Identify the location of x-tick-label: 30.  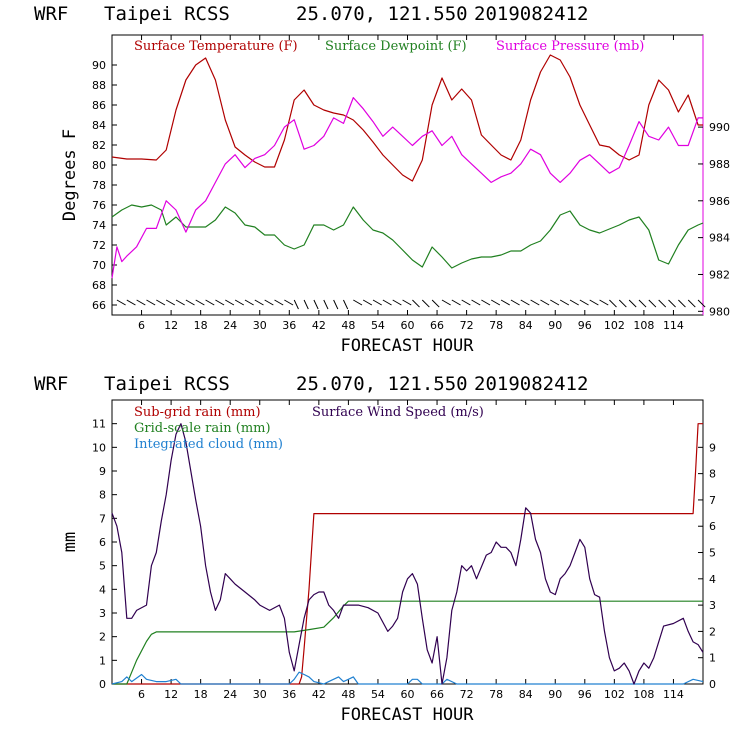
(260, 325).